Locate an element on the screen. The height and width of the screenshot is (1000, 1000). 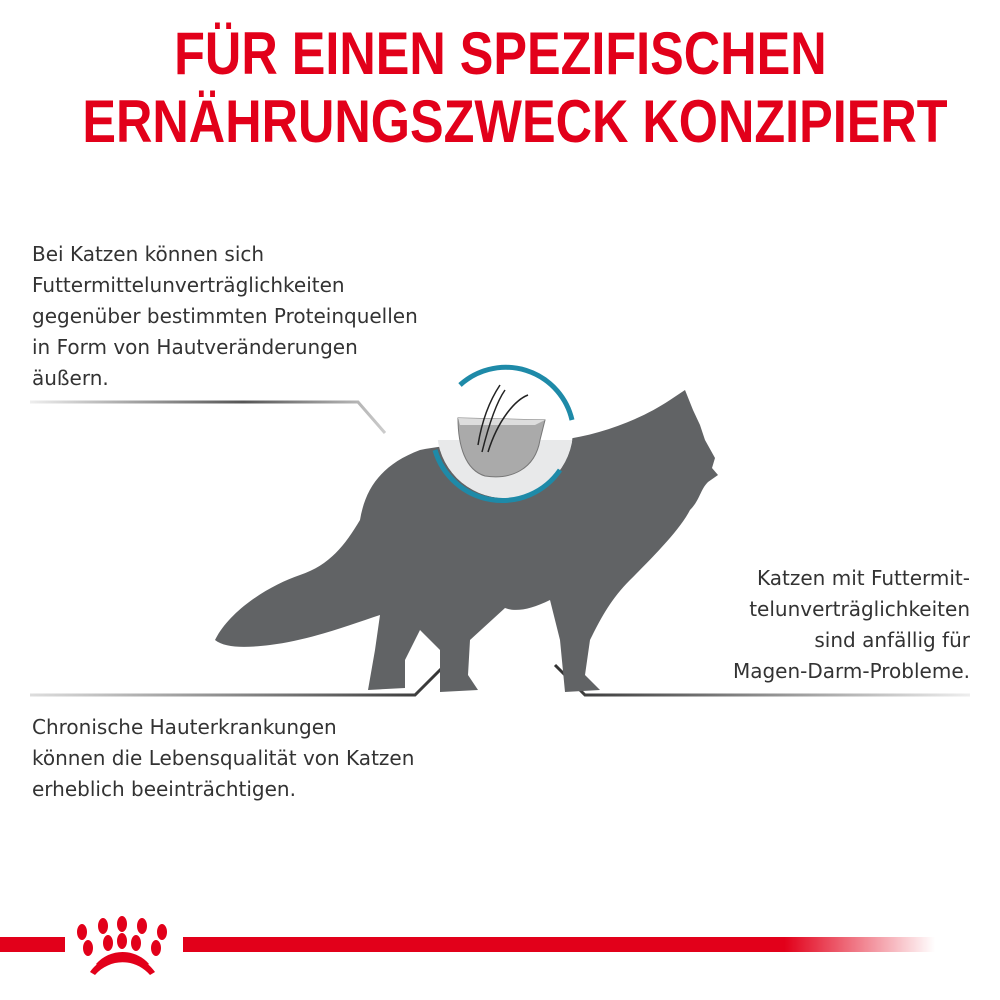
text-line: Futtermittelunverträglichkeiten is located at coordinates (188, 285).